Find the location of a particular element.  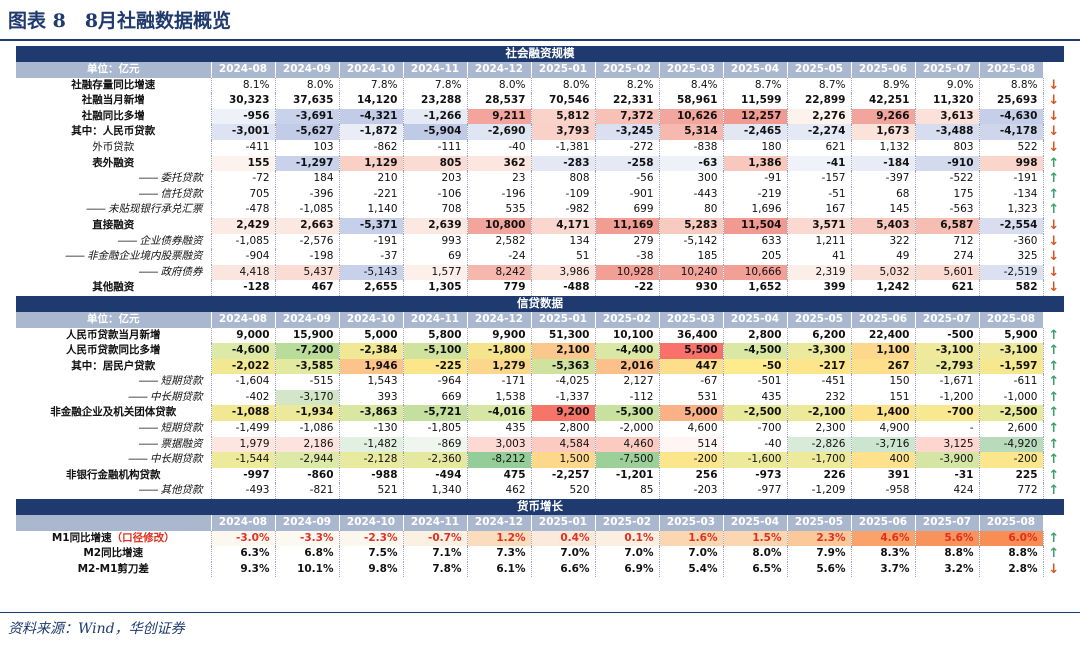

row-label-text: 社融当月新增 is located at coordinates (113, 100).